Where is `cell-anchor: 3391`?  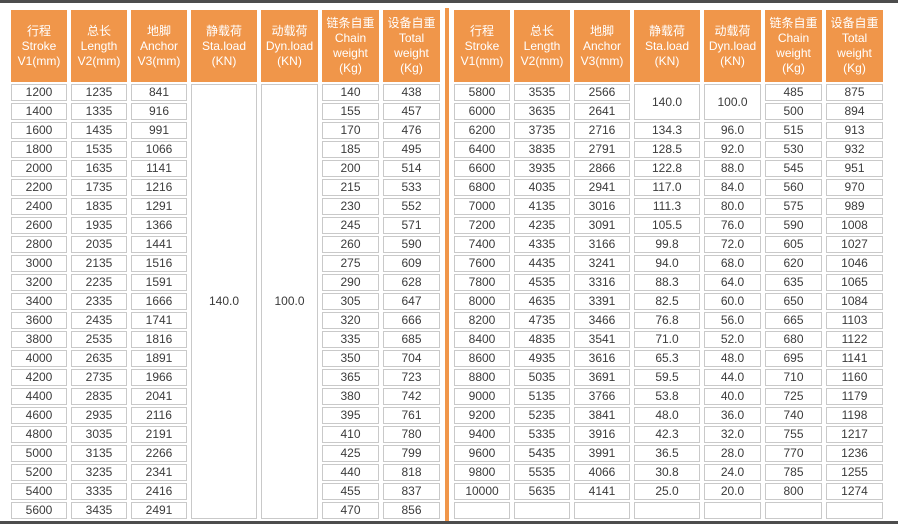 cell-anchor: 3391 is located at coordinates (602, 301).